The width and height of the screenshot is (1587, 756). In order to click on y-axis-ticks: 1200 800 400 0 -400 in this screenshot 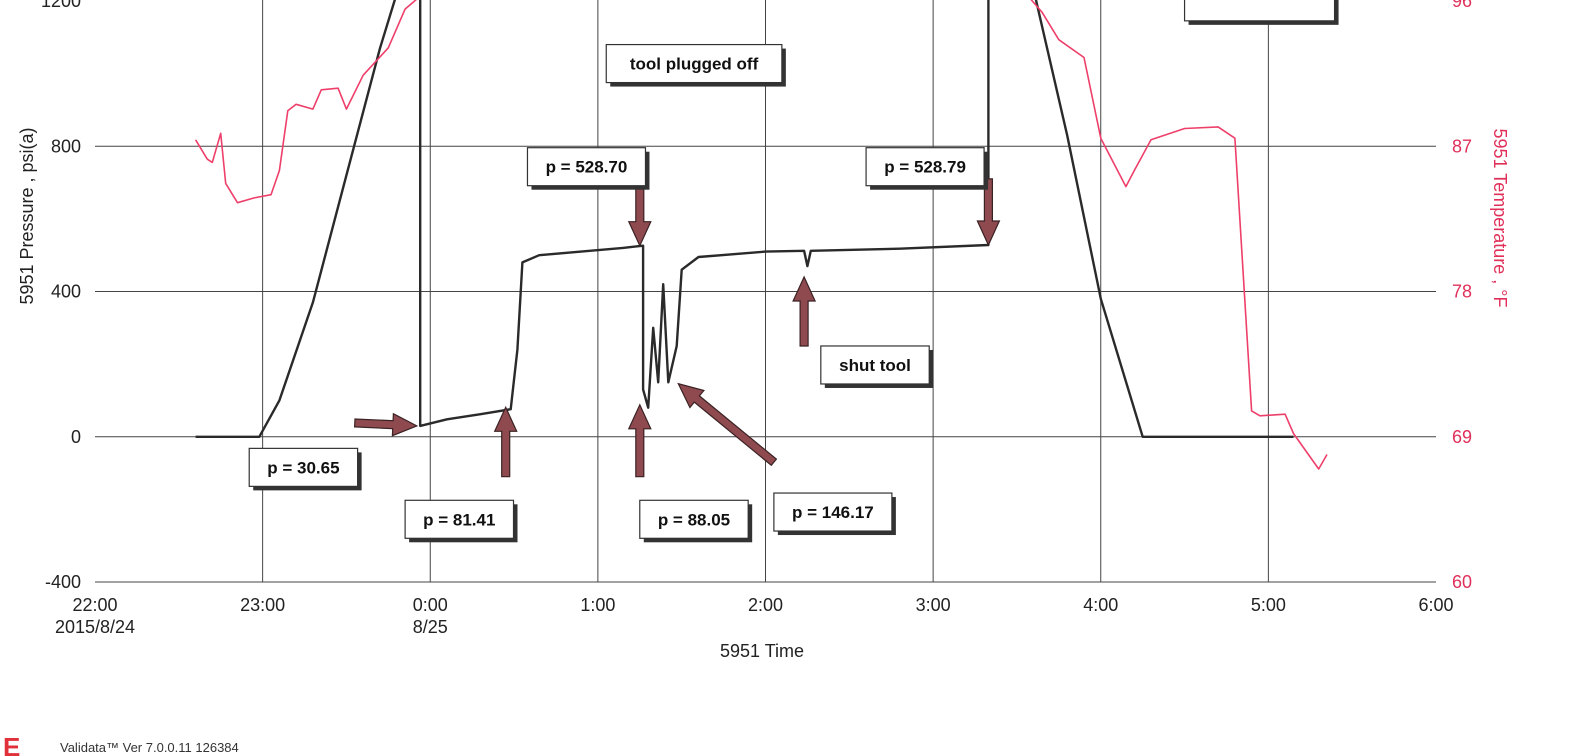, I will do `click(61, 296)`.